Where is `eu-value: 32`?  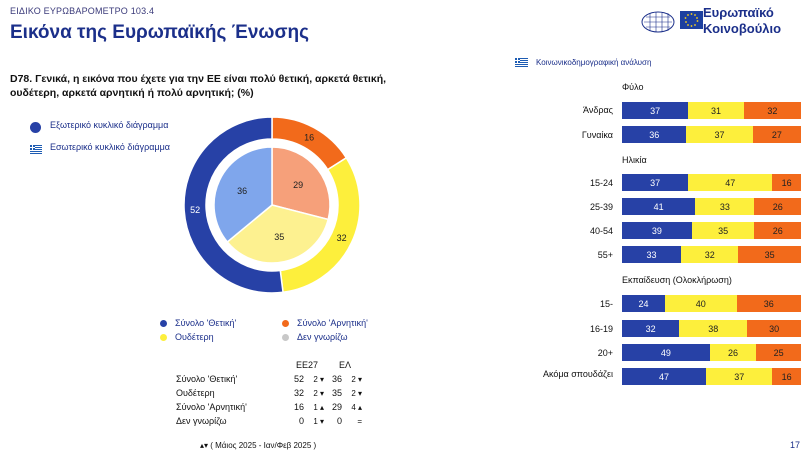 eu-value: 32 is located at coordinates (298, 393).